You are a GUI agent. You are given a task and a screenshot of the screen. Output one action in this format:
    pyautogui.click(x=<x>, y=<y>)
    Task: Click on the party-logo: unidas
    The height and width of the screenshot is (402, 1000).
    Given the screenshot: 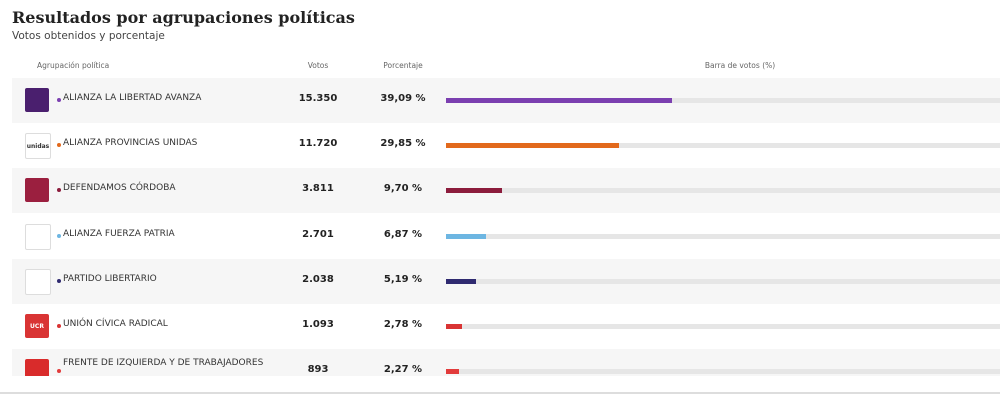 What is the action you would take?
    pyautogui.click(x=38, y=146)
    